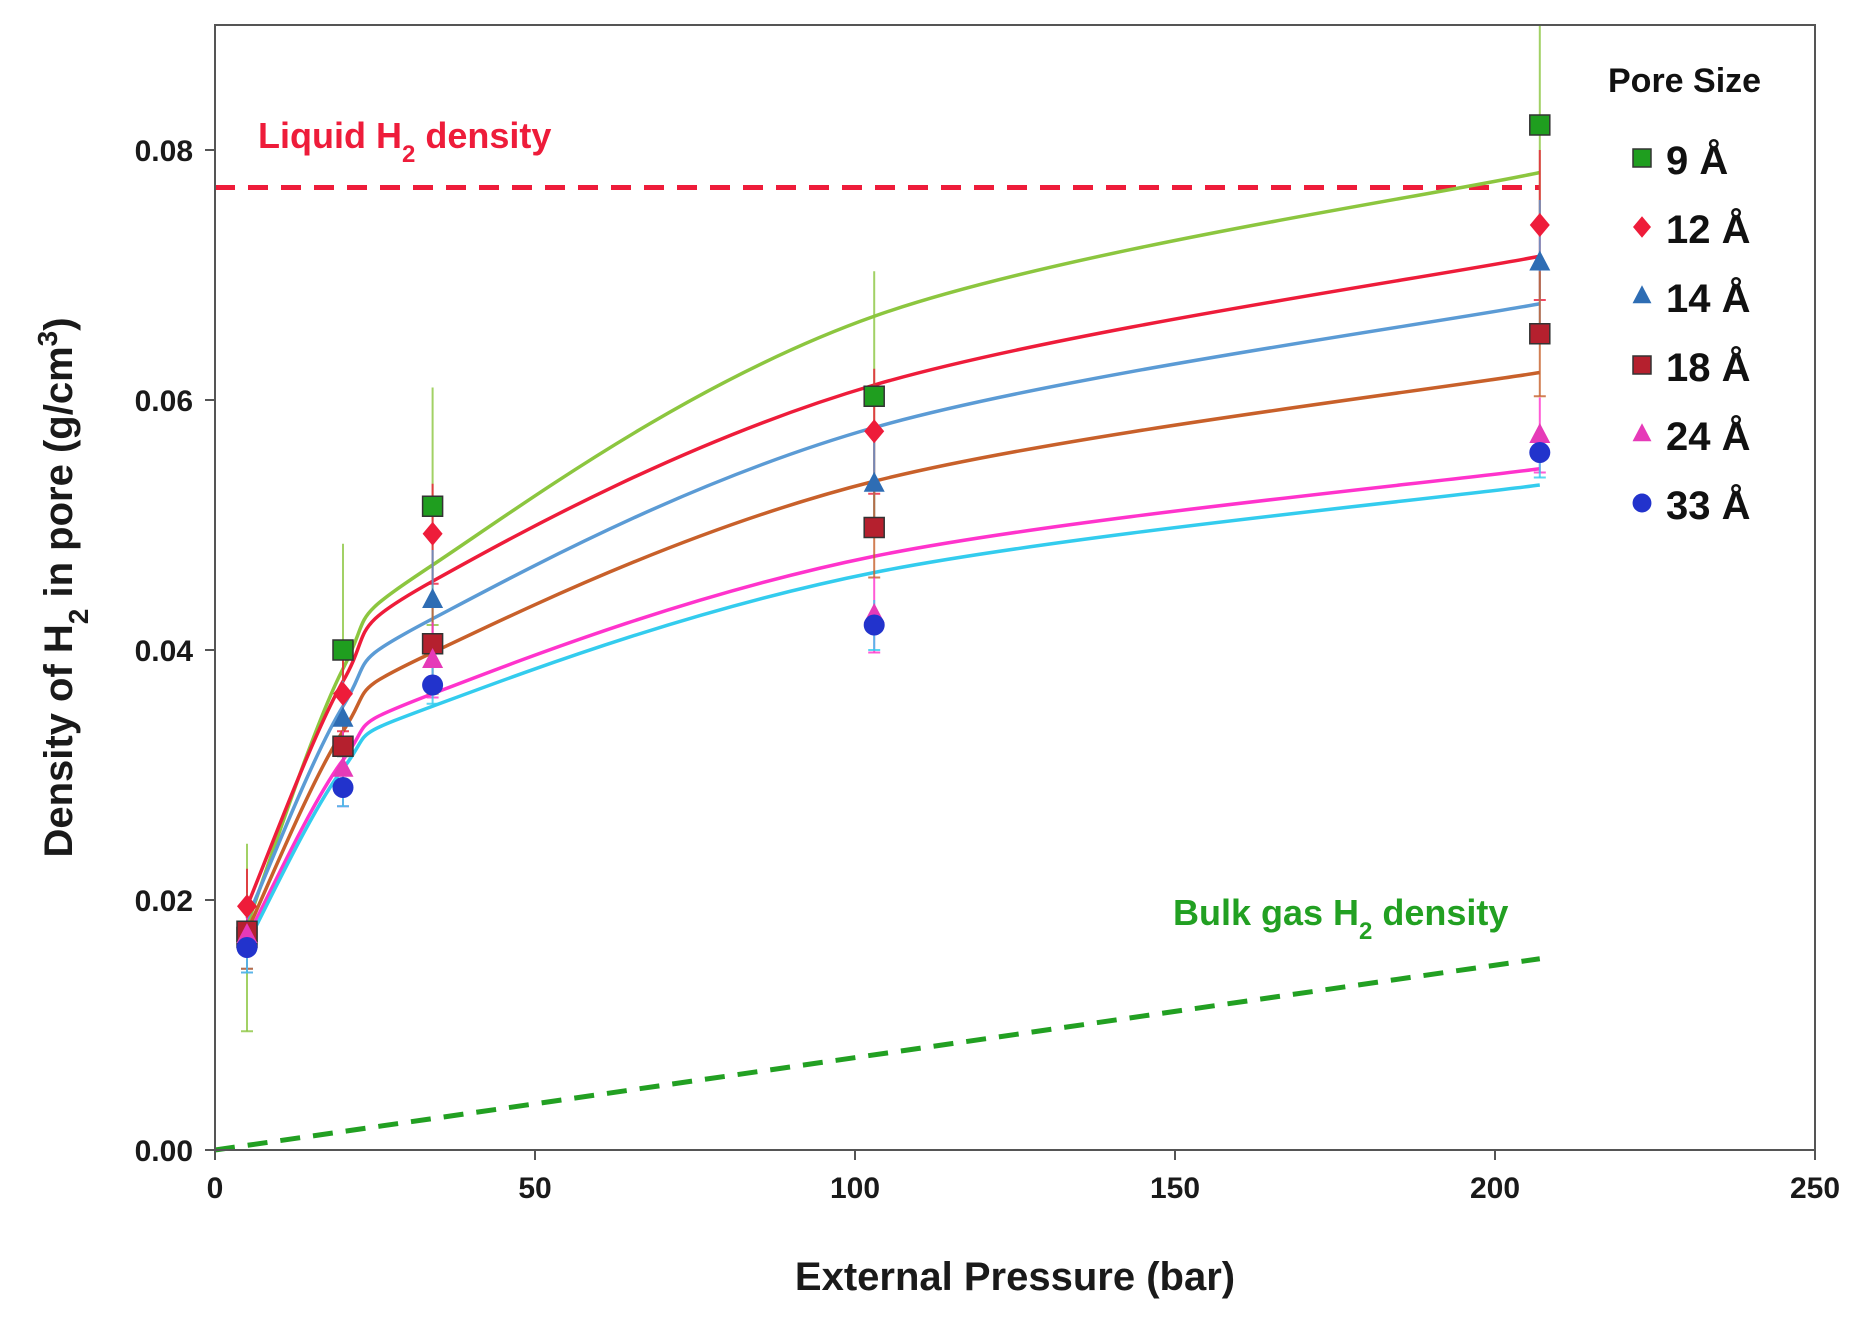  What do you see at coordinates (1708, 298) in the screenshot?
I see `legend-label: 14 Å` at bounding box center [1708, 298].